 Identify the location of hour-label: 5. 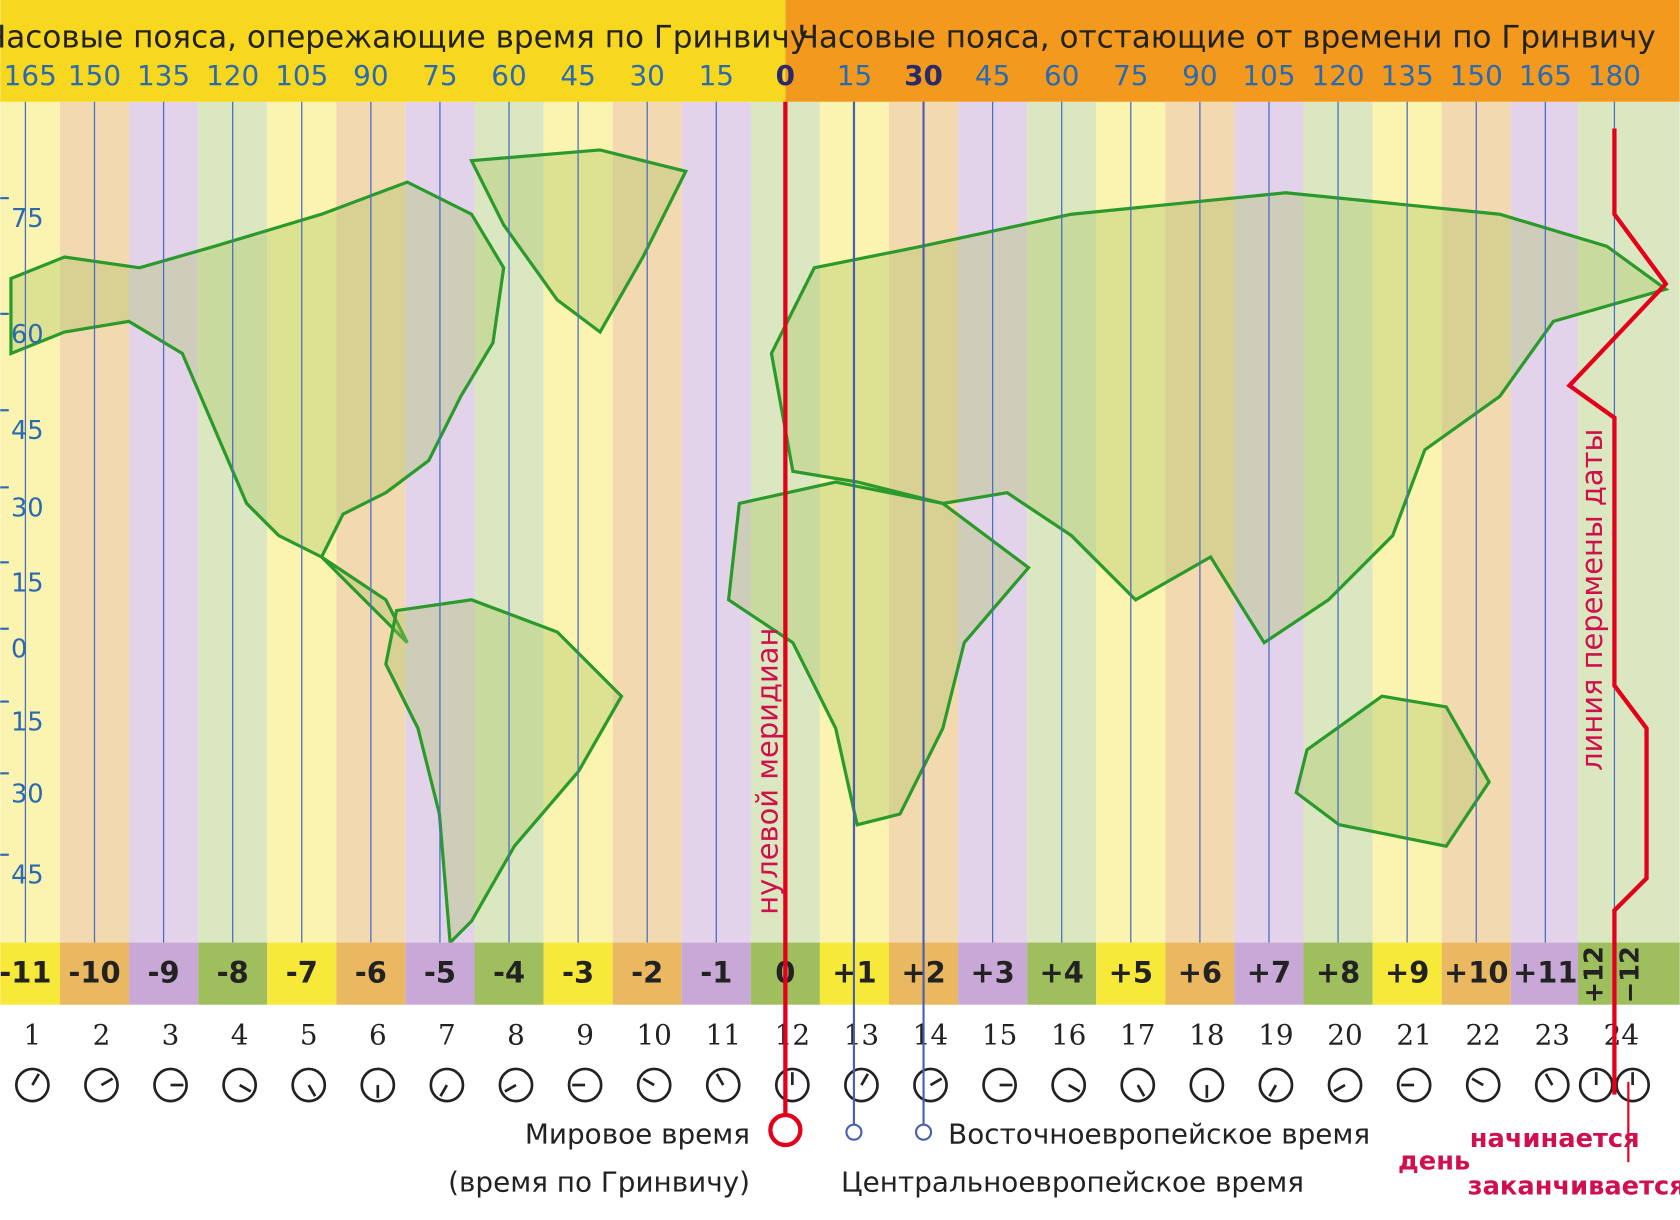
(309, 1034).